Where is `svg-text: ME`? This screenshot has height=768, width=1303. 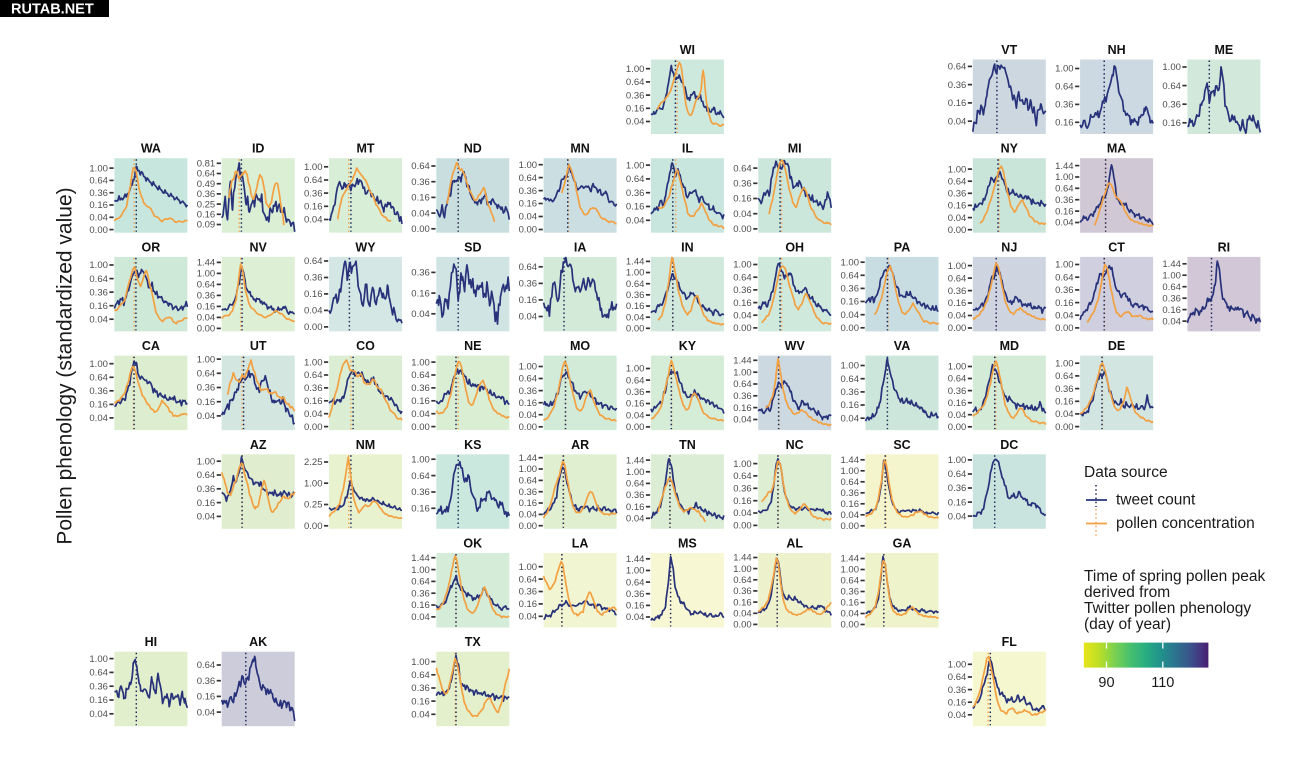
svg-text: ME is located at coordinates (1224, 50).